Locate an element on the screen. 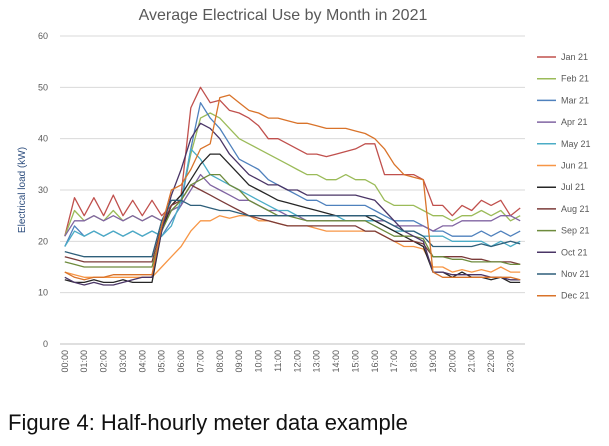 The width and height of the screenshot is (609, 446). x-tick-label: 09:00 is located at coordinates (239, 361).